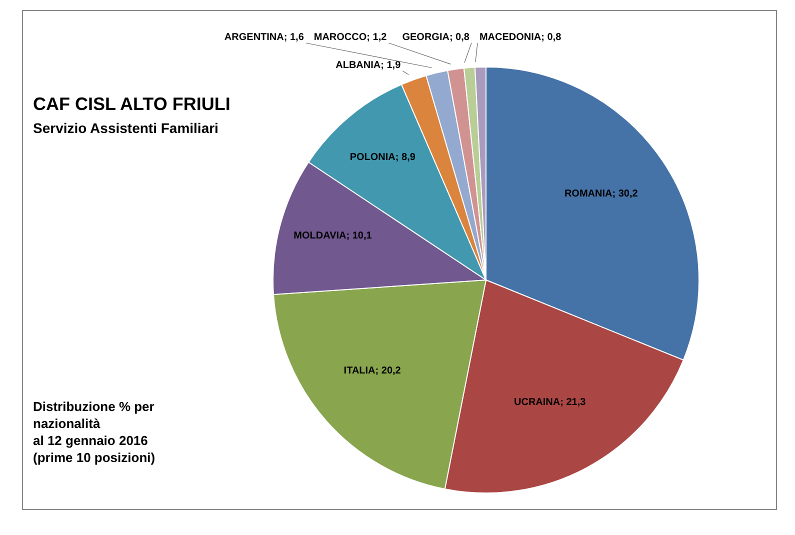 This screenshot has height=535, width=795. What do you see at coordinates (131, 104) in the screenshot?
I see `text: CAF CISL ALTO FRIULI` at bounding box center [131, 104].